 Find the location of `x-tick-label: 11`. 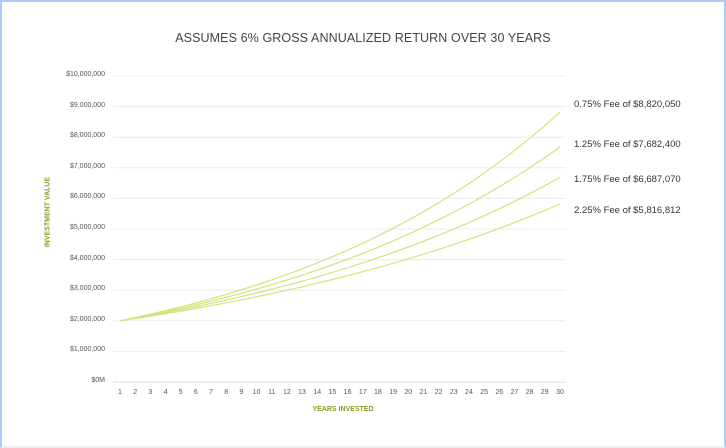

x-tick-label: 11 is located at coordinates (272, 392).